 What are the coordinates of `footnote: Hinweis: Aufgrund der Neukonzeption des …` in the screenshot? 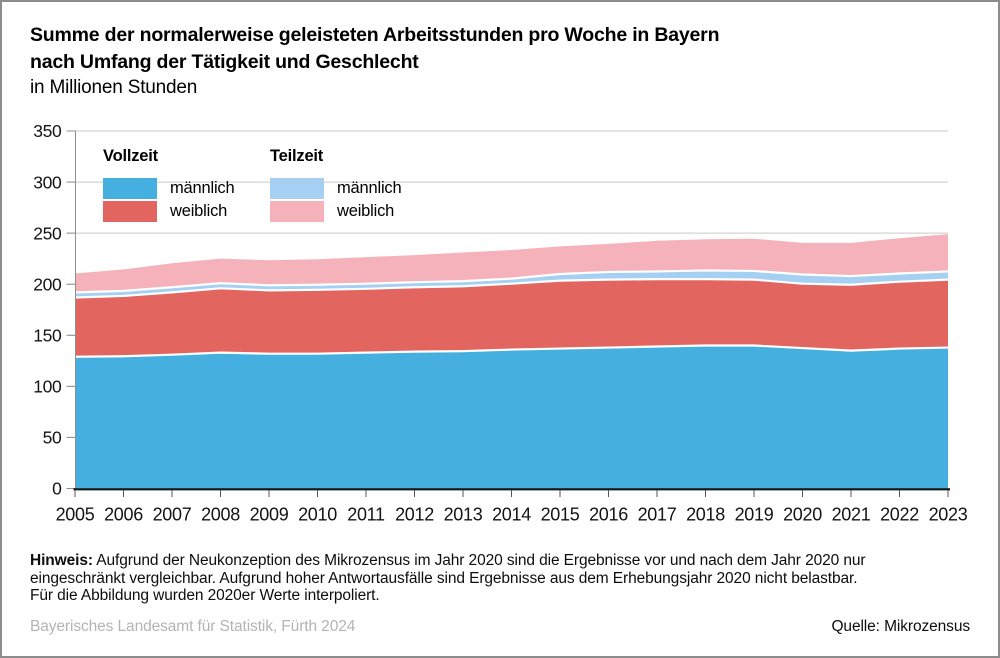 It's located at (448, 578).